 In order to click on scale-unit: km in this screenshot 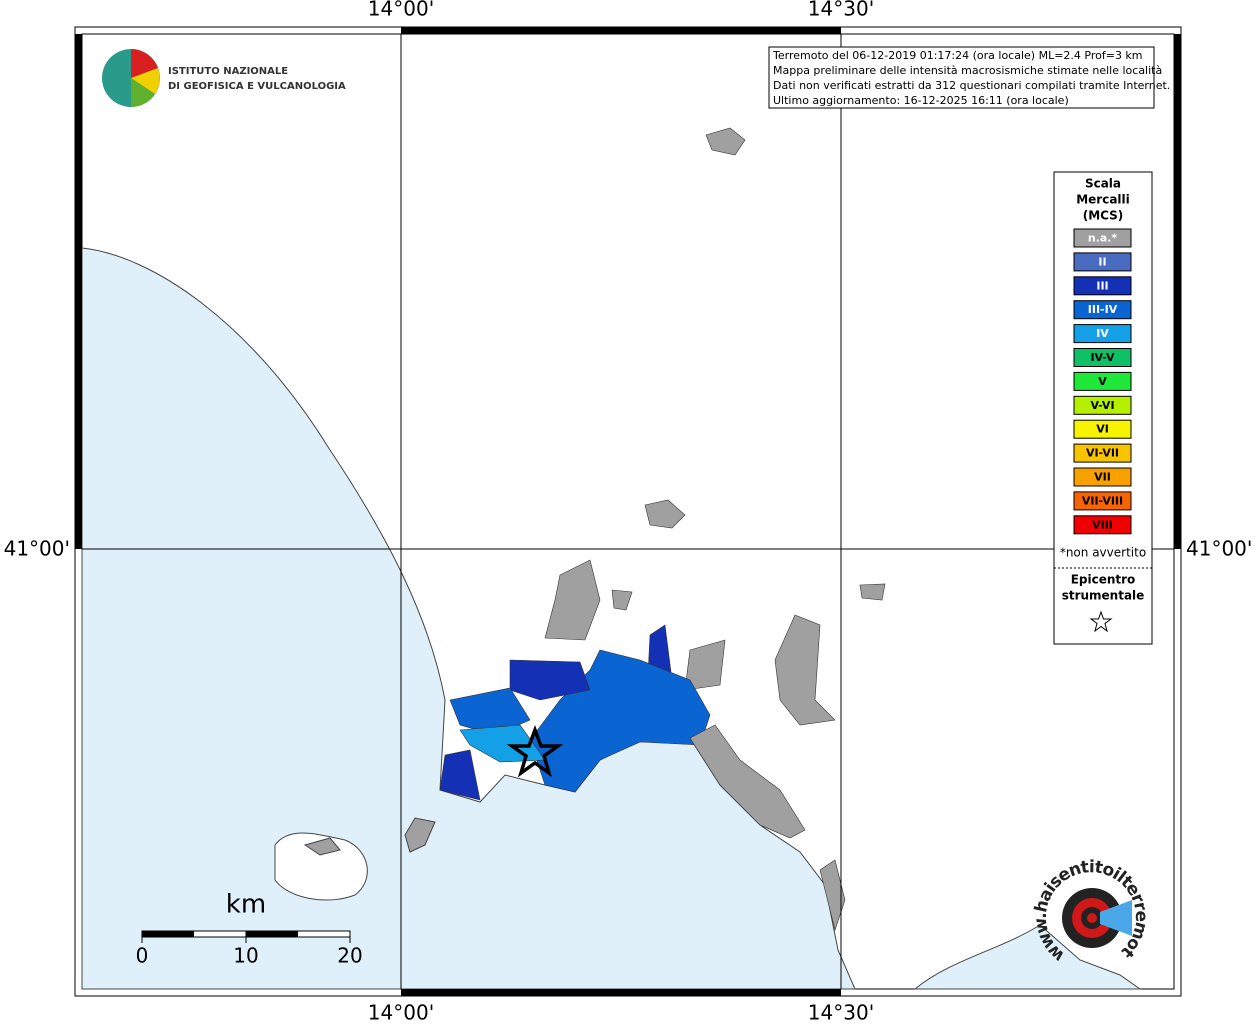, I will do `click(246, 905)`.